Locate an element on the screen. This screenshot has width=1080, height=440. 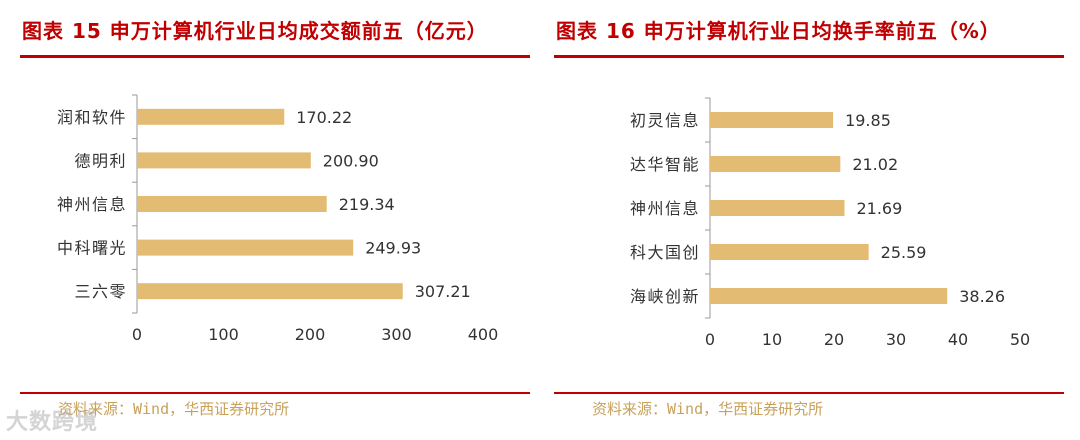
figure-15-value-label: 249.93 is located at coordinates (393, 248).